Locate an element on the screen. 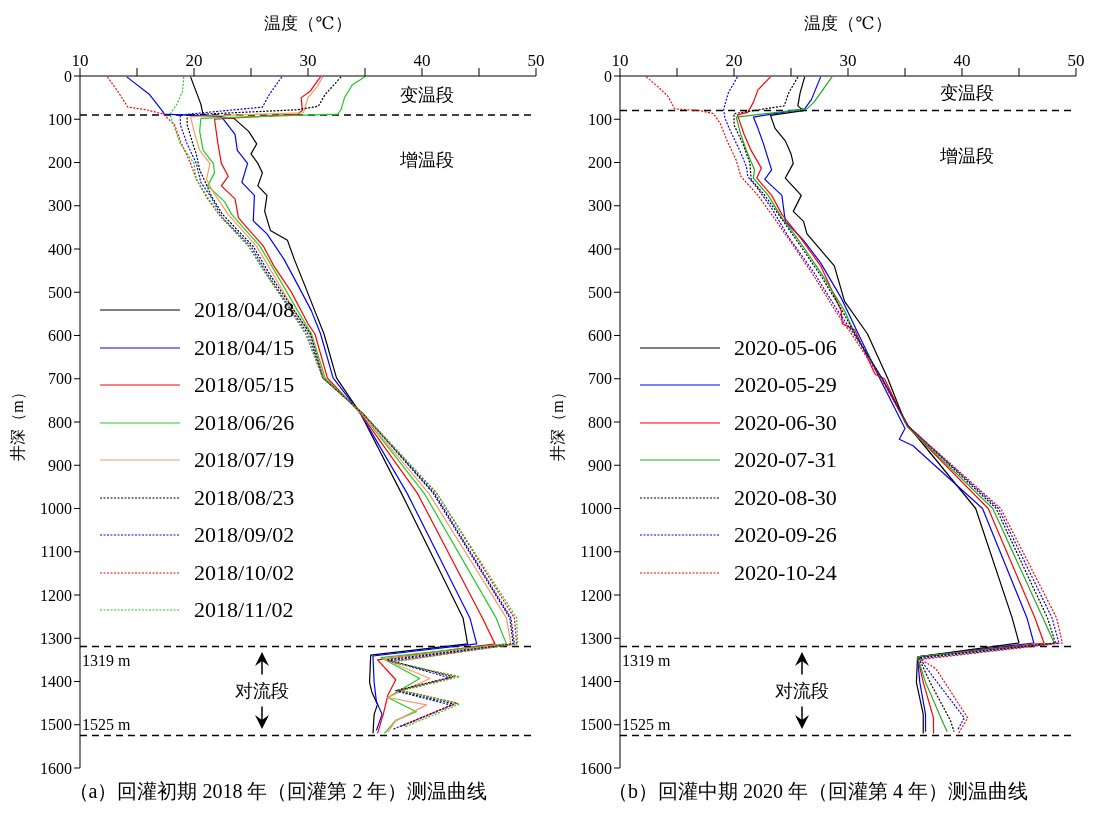 The width and height of the screenshot is (1096, 834). legend-label: 2020-05-06 is located at coordinates (785, 347).